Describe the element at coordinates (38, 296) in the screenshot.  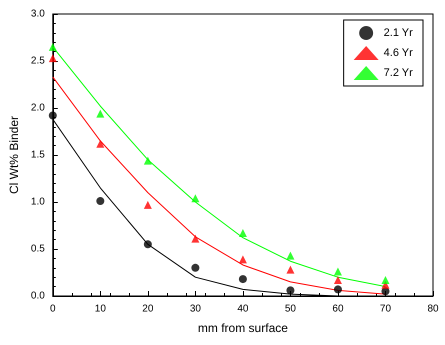
I see `y-tick-label: 0.0` at that location.